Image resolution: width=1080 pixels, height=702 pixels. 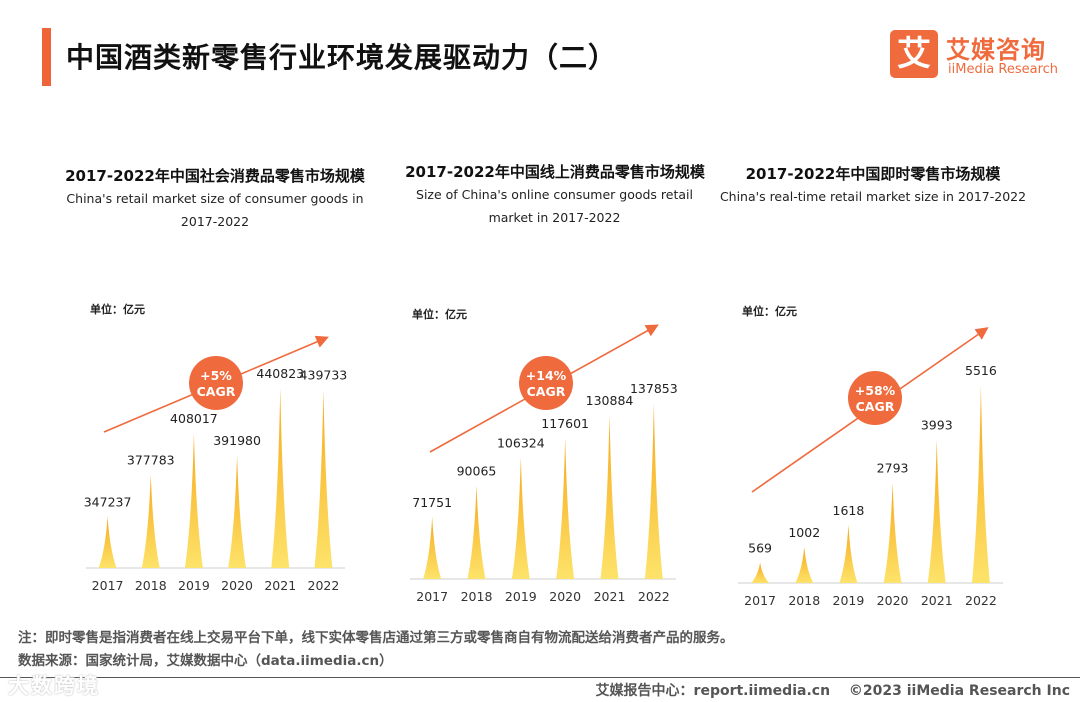 I want to click on chart1-year-tick: 2020, so click(x=237, y=585).